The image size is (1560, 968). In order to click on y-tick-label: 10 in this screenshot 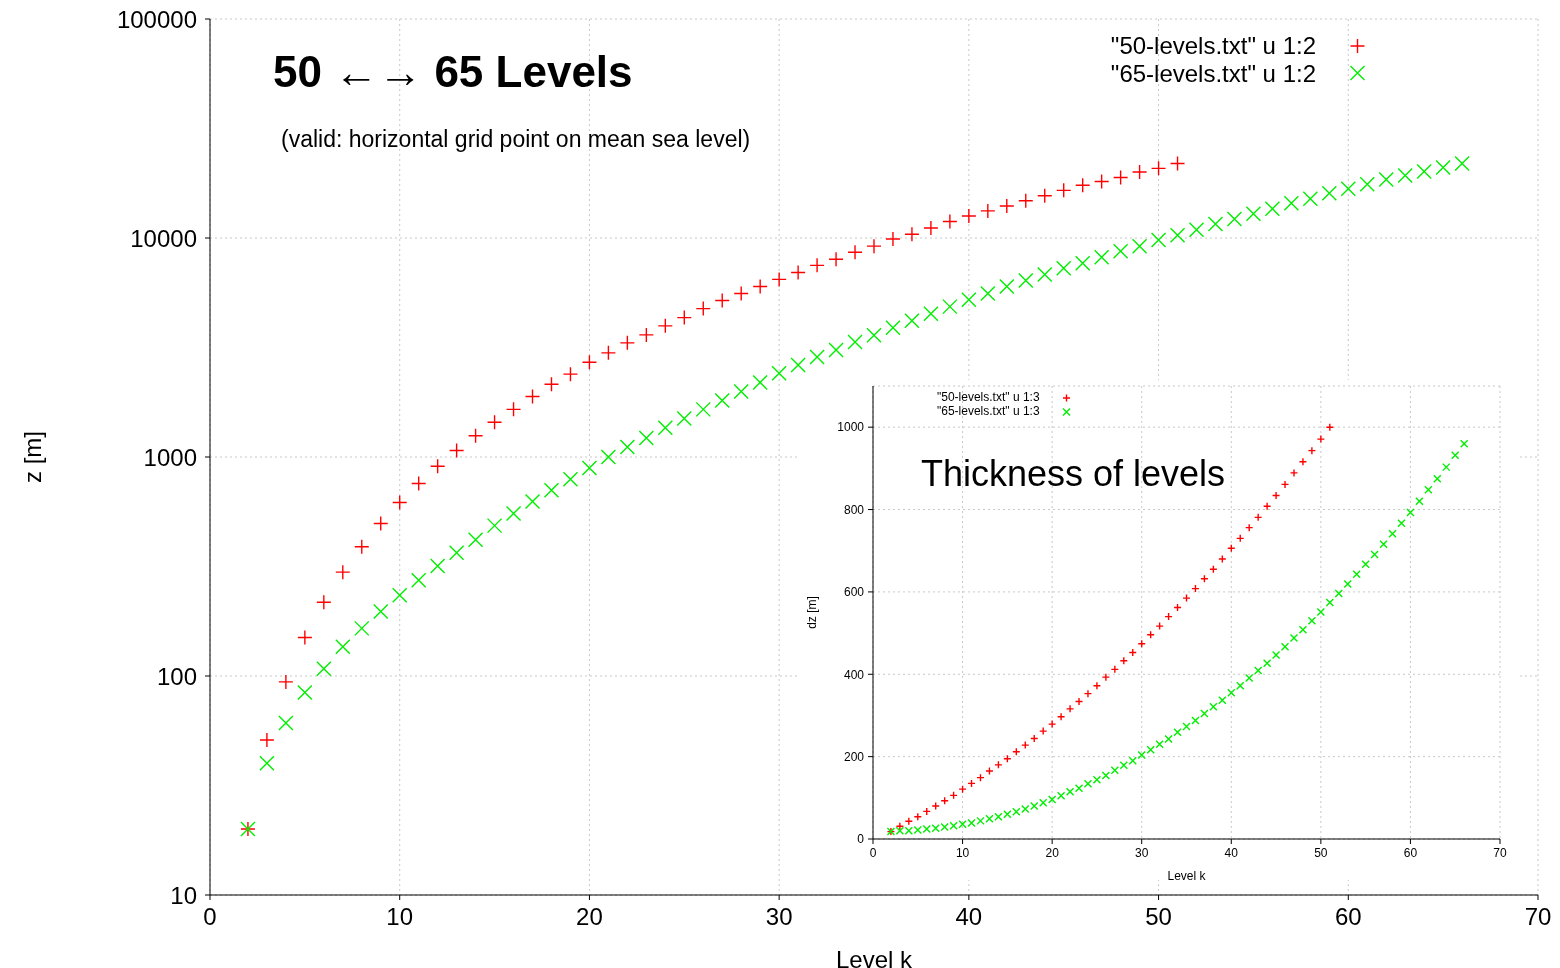, I will do `click(183, 895)`.